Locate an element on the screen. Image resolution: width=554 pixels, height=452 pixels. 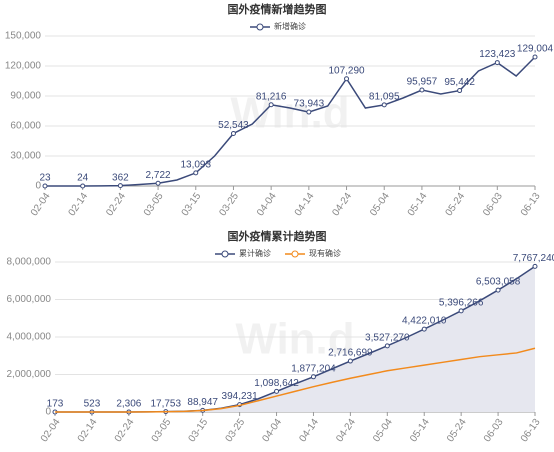
data-label: 7,767,240 is located at coordinates (533, 258).